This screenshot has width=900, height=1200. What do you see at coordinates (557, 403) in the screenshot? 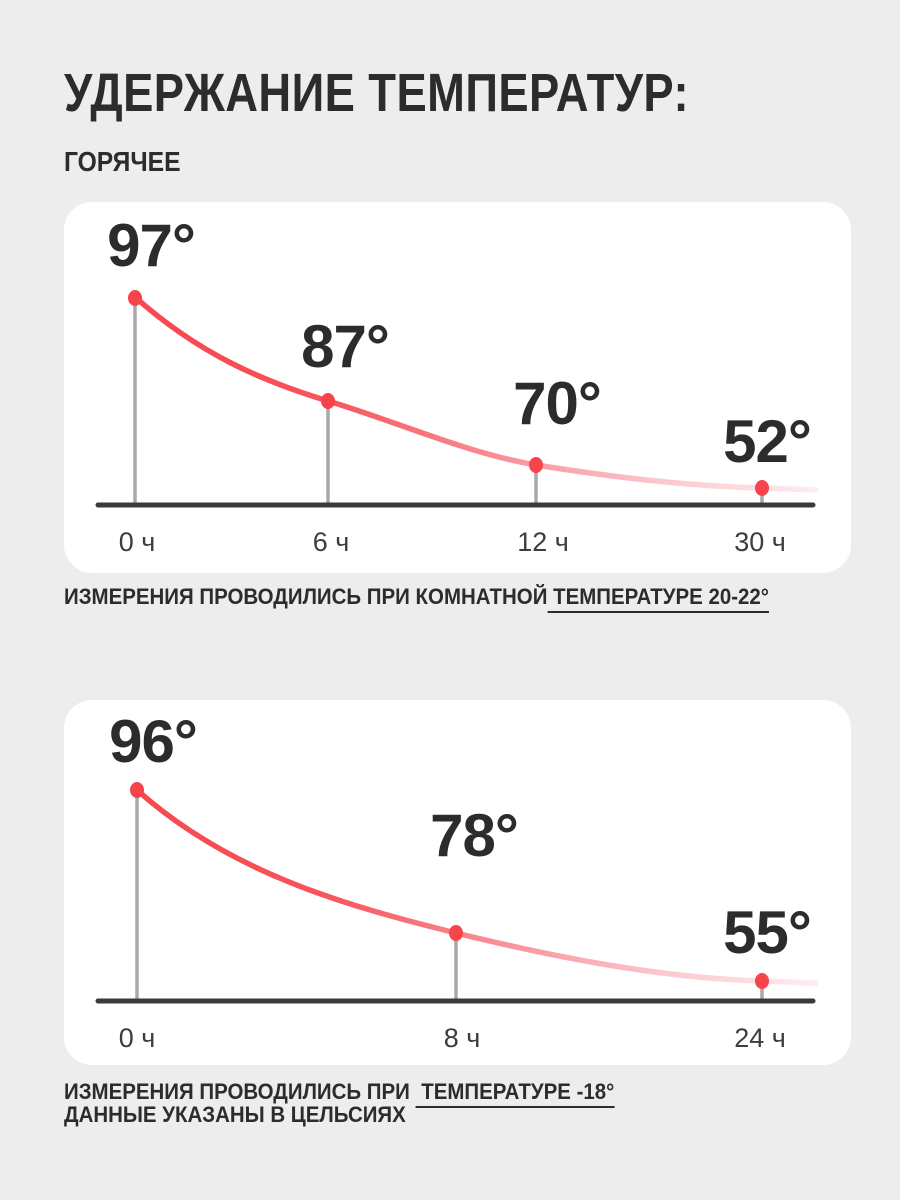
I see `data-point-label: 70°` at bounding box center [557, 403].